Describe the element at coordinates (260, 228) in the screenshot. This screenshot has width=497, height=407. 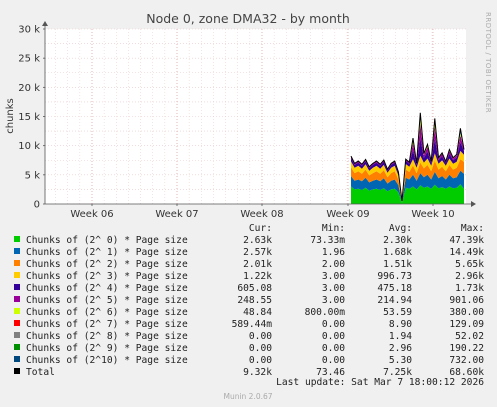
I see `legend-header-cur: Cur:` at that location.